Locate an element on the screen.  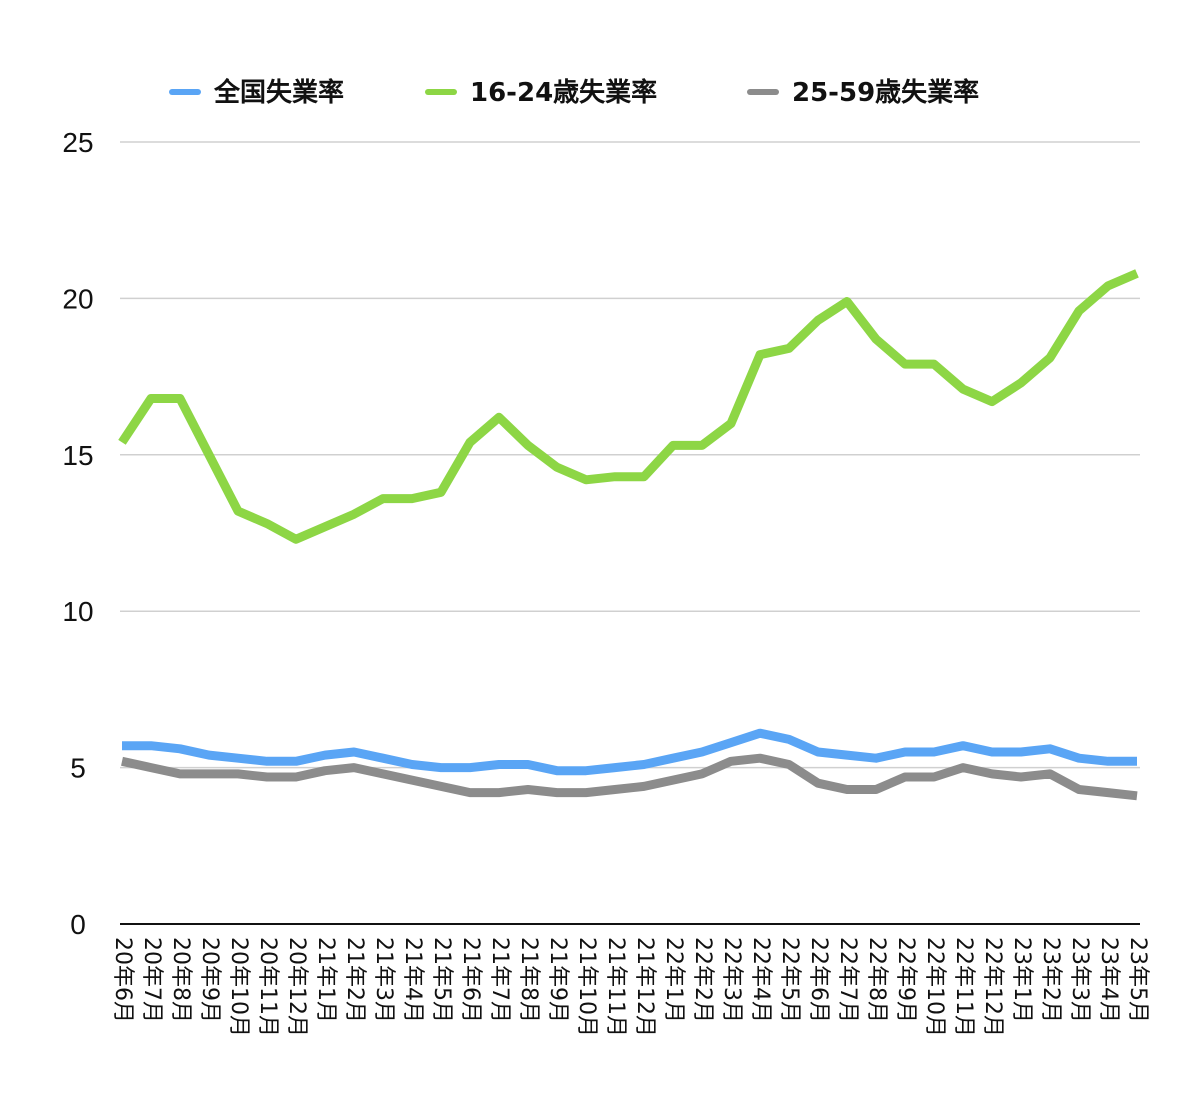
x-tick-label: 22年3月 is located at coordinates (731, 980).